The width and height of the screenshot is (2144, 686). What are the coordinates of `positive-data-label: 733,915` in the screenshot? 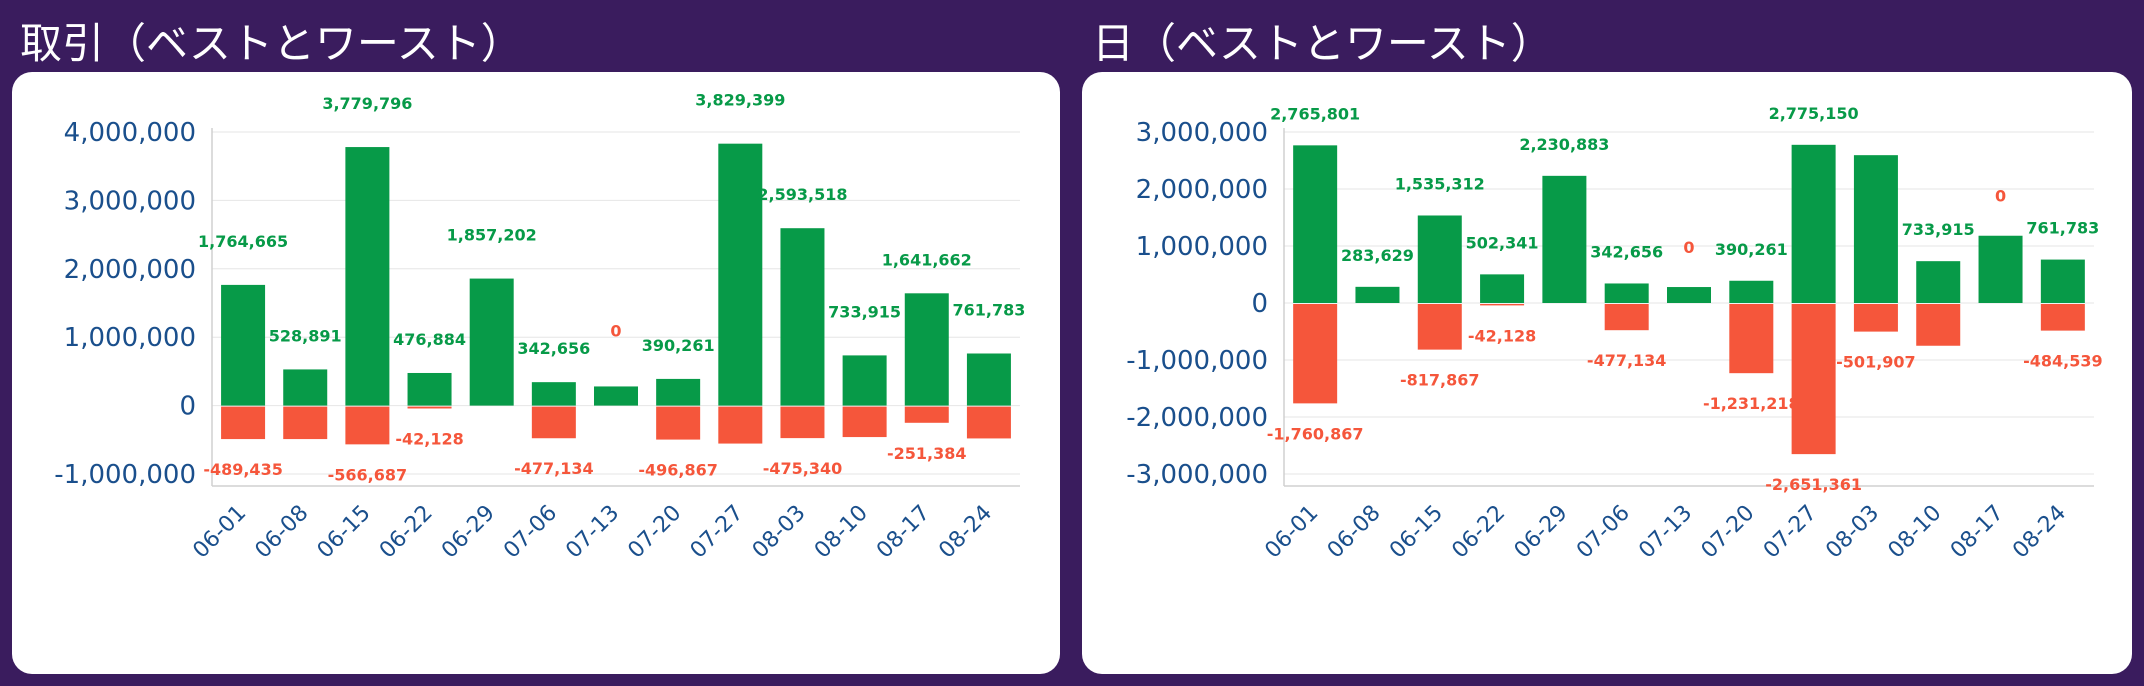 It's located at (864, 311).